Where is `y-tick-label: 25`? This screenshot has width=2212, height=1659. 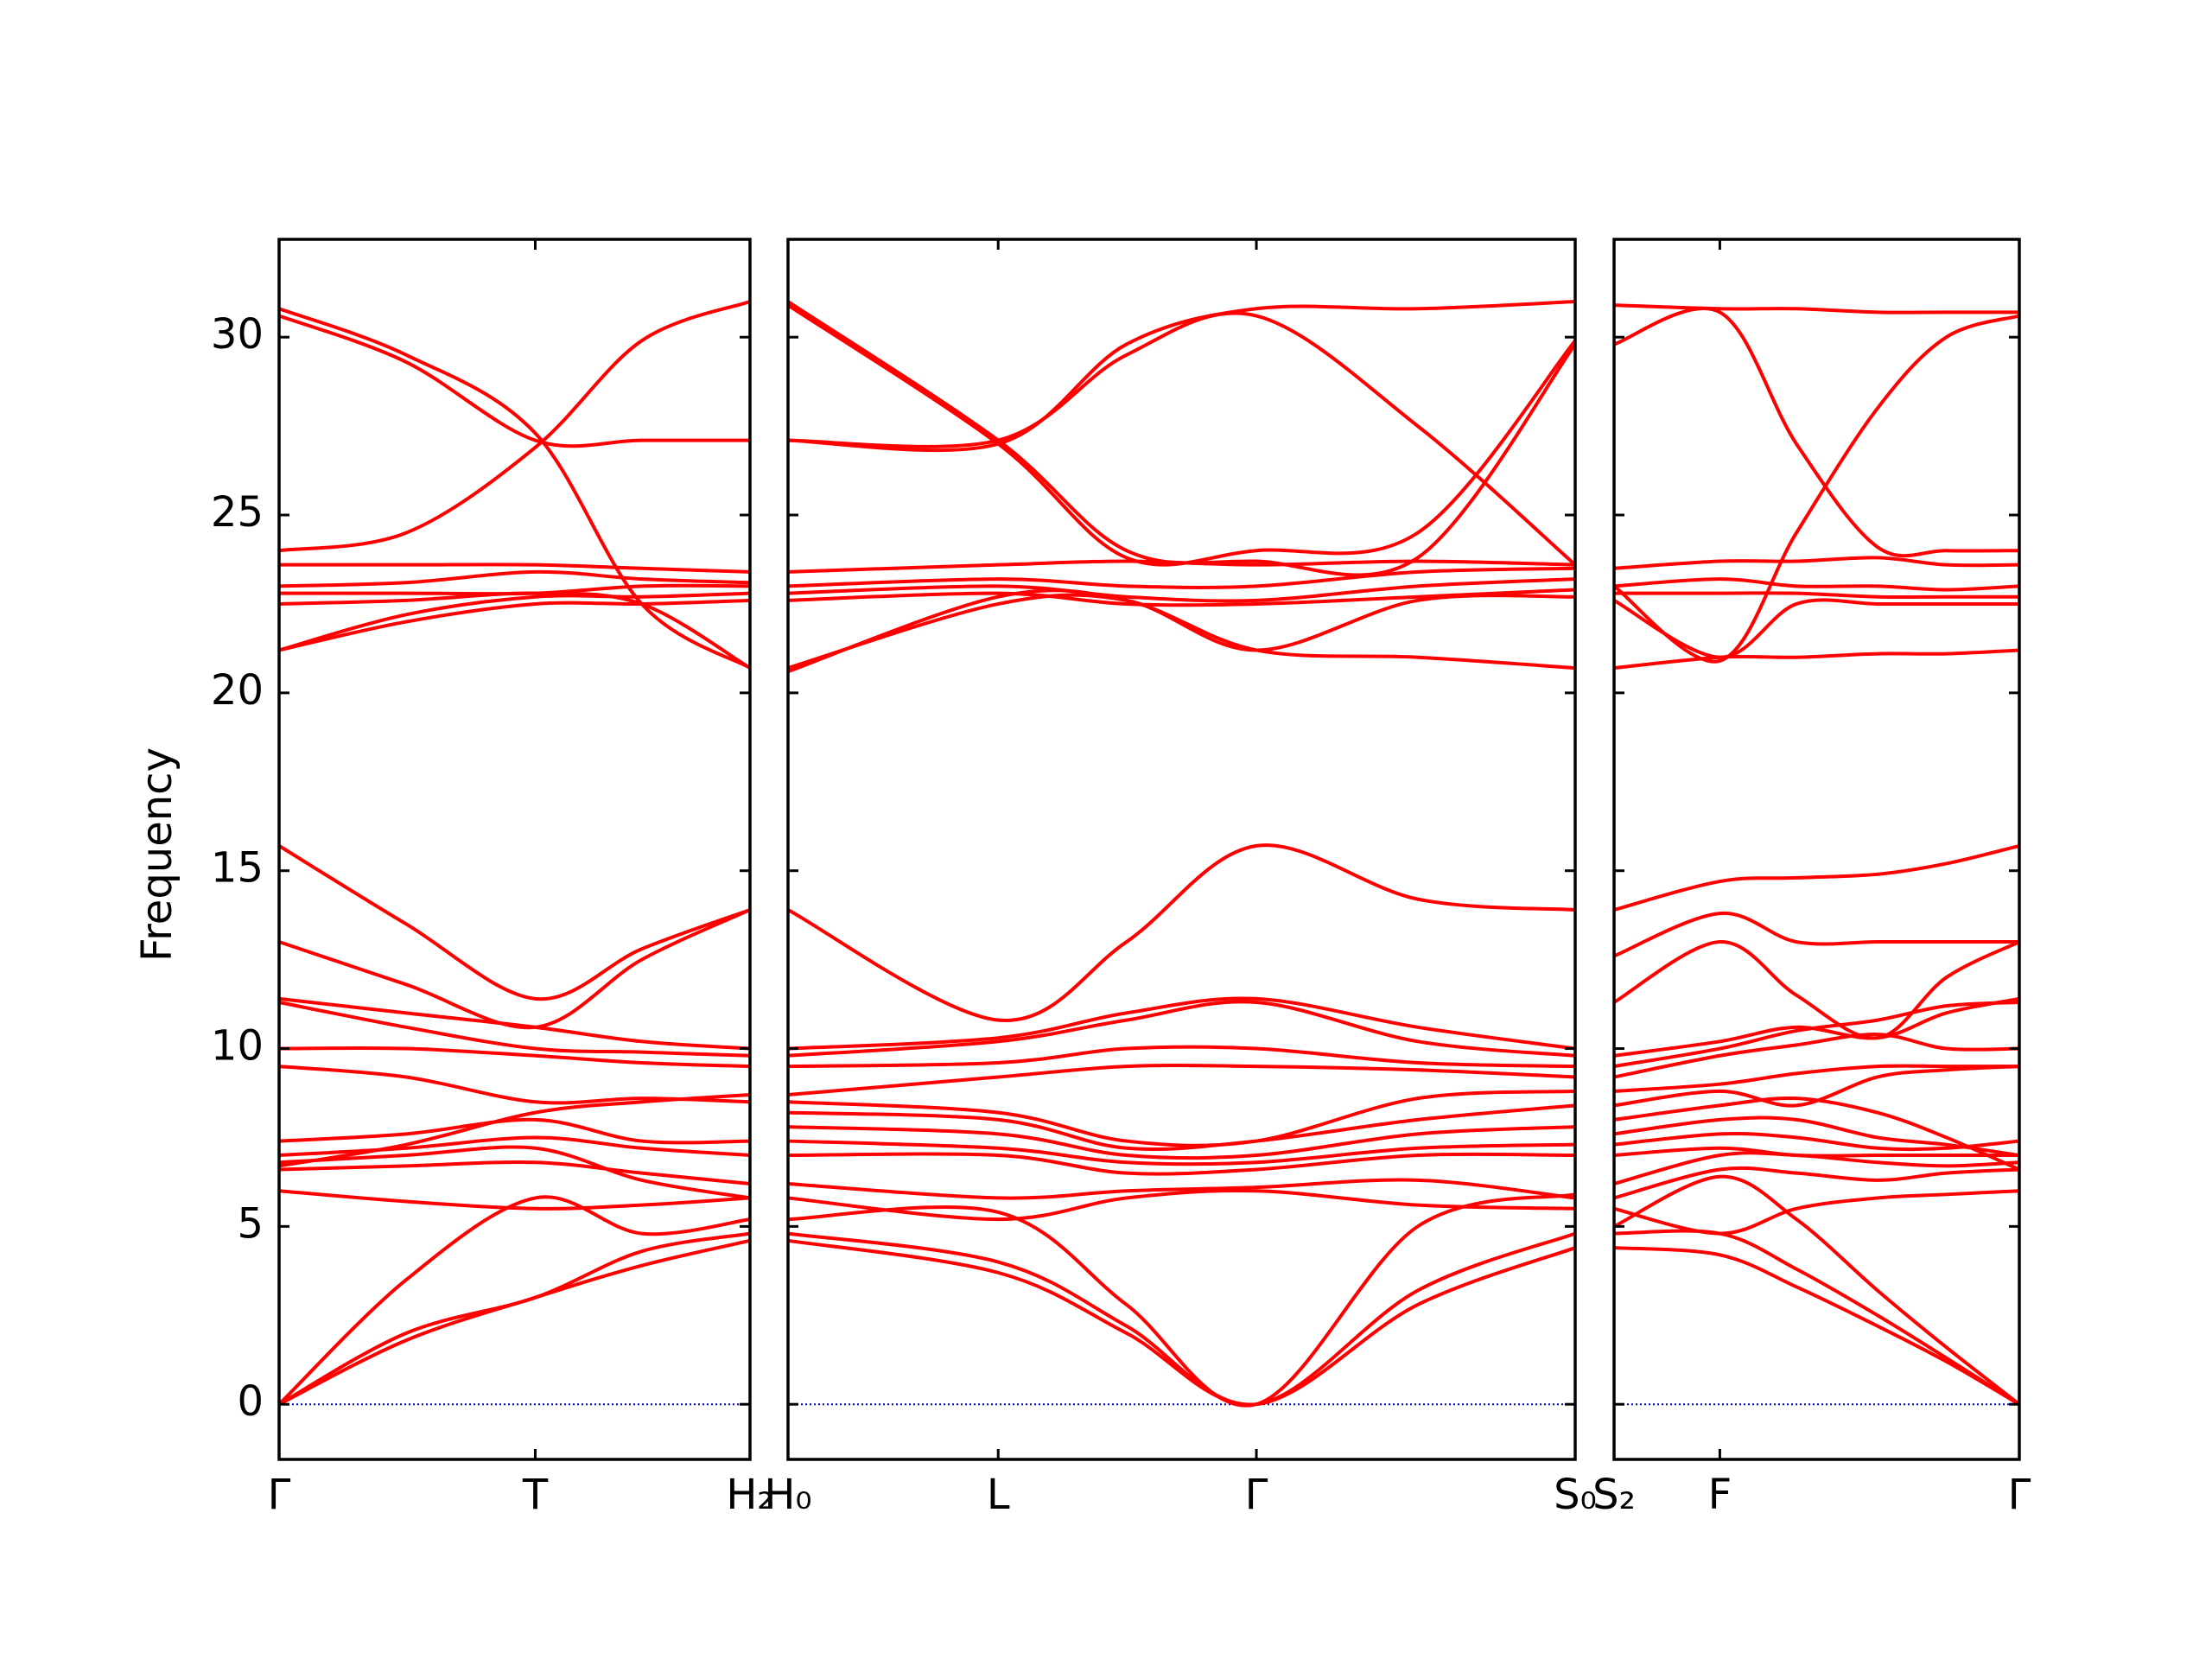 y-tick-label: 25 is located at coordinates (237, 512).